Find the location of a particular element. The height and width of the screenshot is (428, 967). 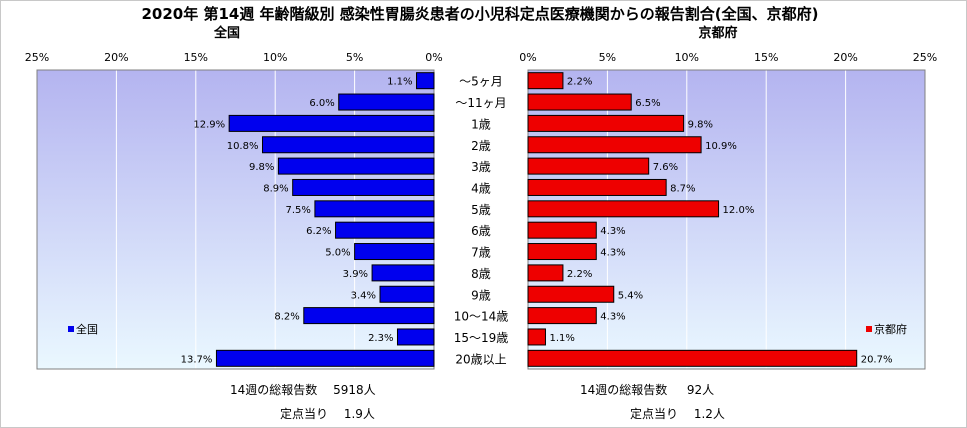

x-tick-label-national: 10% is located at coordinates (275, 57).